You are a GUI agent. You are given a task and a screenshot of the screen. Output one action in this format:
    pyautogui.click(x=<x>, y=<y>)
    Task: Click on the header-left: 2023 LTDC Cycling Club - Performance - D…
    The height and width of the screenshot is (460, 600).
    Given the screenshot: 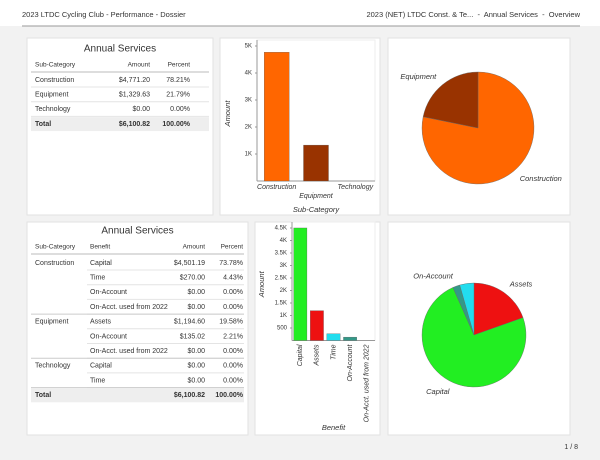 What is the action you would take?
    pyautogui.click(x=104, y=14)
    